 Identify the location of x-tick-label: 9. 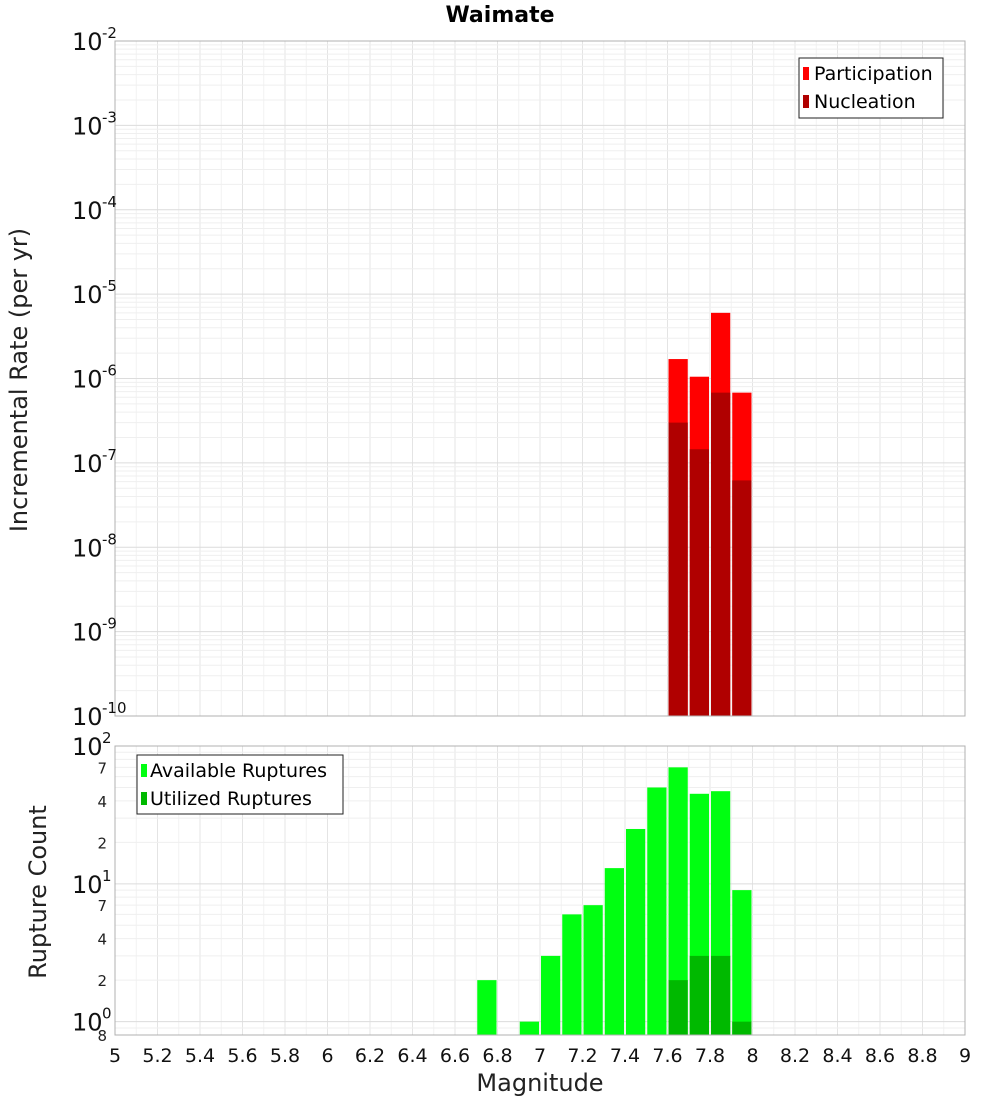
(965, 1056).